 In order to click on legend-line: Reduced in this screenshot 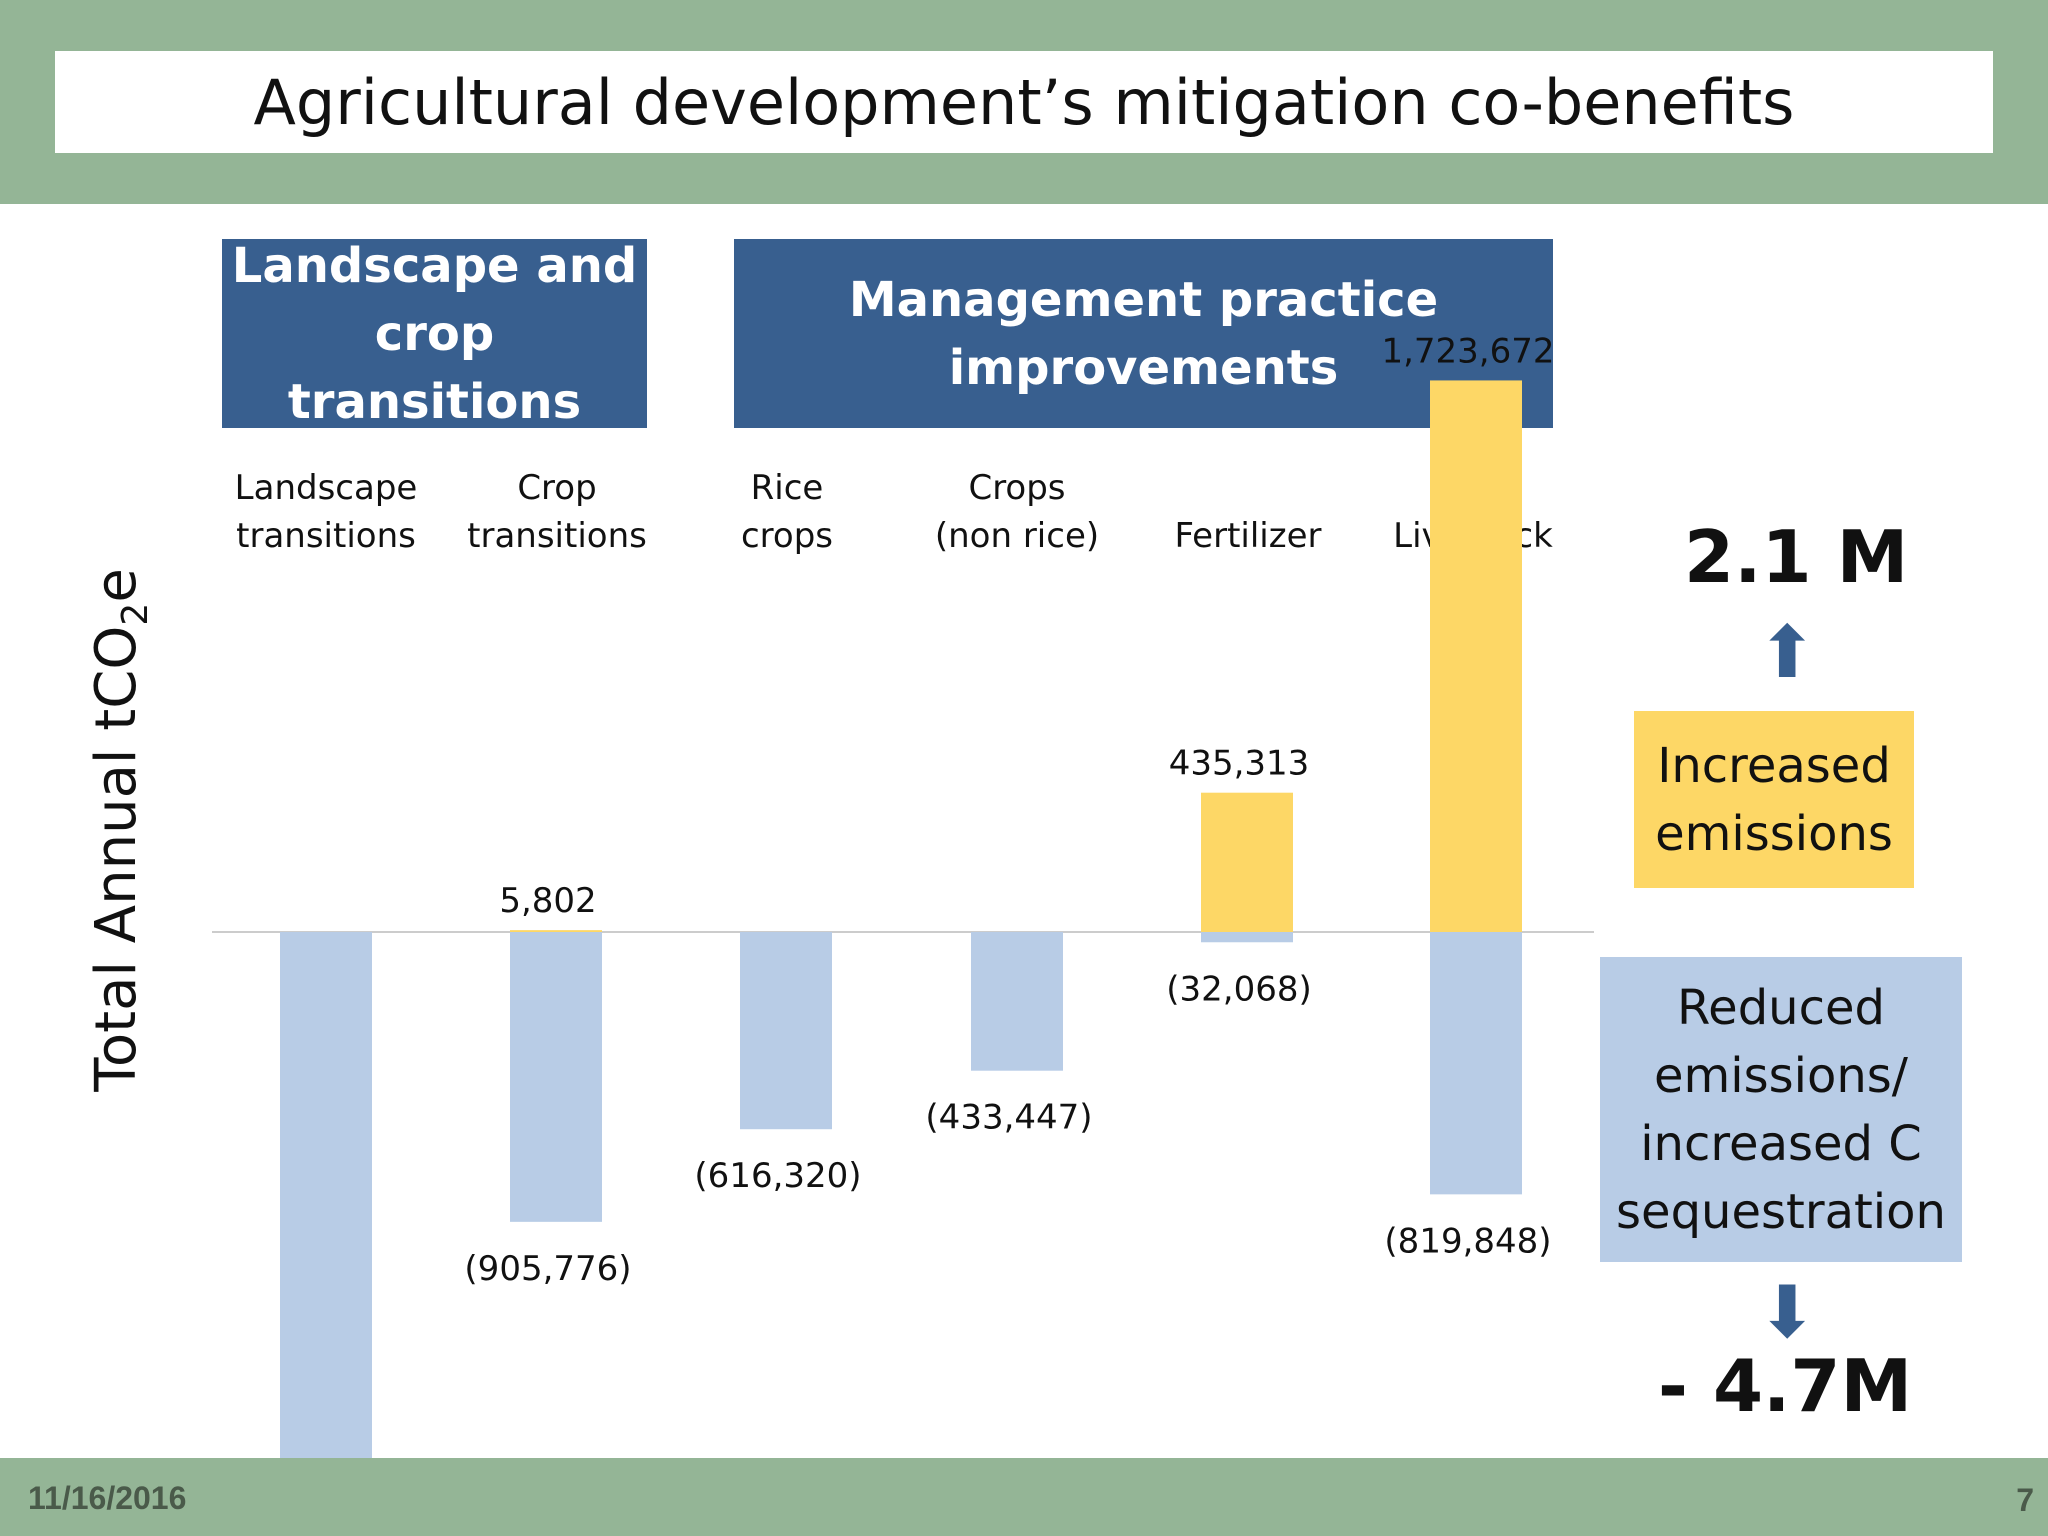, I will do `click(1780, 1007)`.